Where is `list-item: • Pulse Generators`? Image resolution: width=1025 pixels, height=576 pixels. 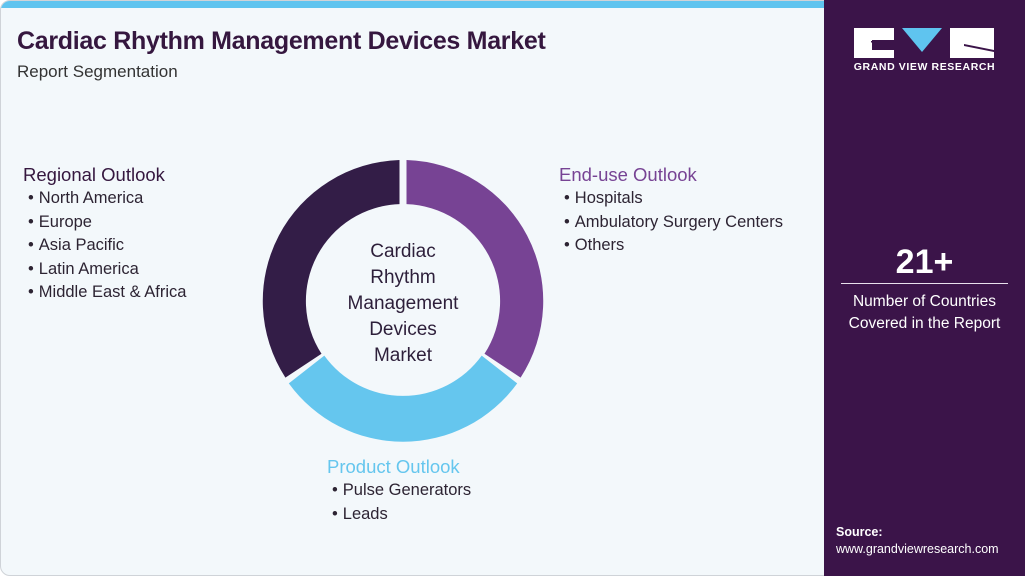 list-item: • Pulse Generators is located at coordinates (402, 490).